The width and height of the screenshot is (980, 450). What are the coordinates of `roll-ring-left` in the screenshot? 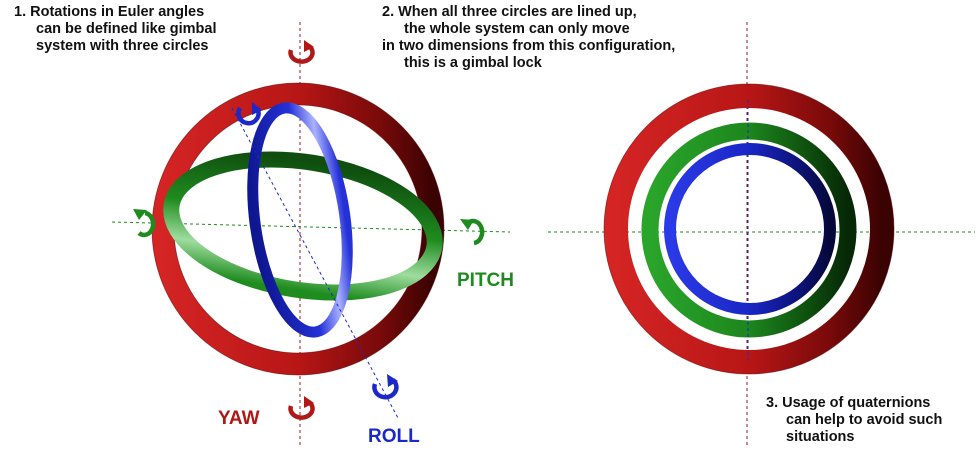 It's located at (300, 220).